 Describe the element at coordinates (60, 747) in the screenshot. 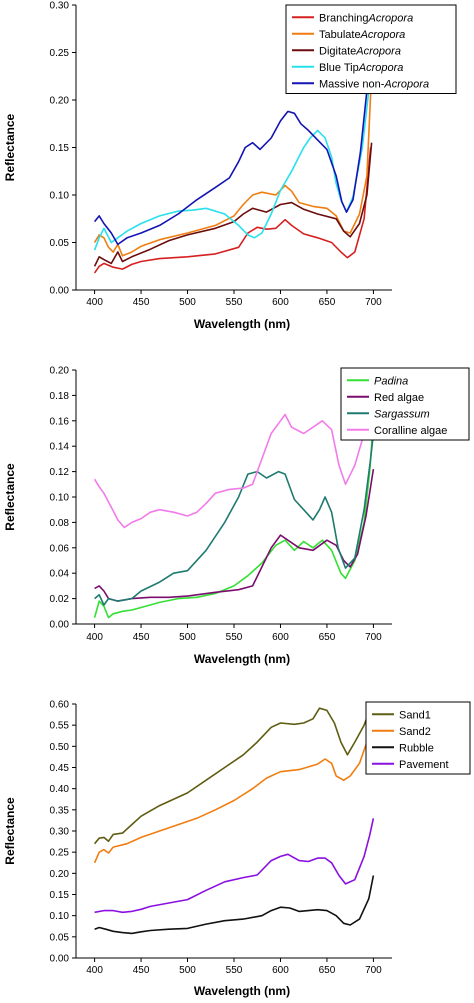

I see `y-tick-label: 0.50` at that location.